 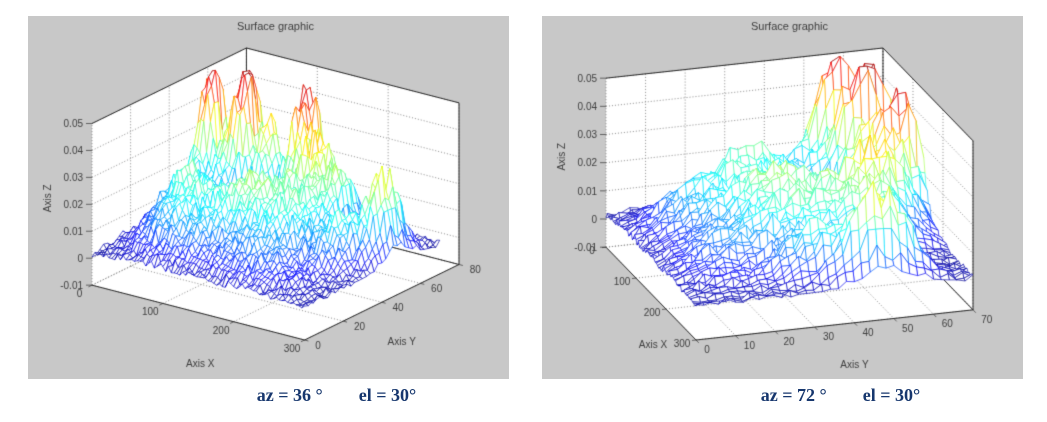 What do you see at coordinates (289, 395) in the screenshot?
I see `azimuth-value-left: az = 36 °` at bounding box center [289, 395].